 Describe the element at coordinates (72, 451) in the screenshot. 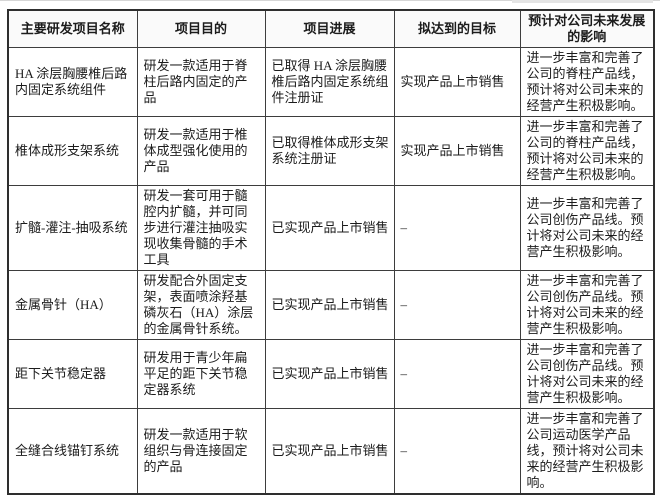

I see `cell-project-name: 全缝合线锚钉系统` at that location.